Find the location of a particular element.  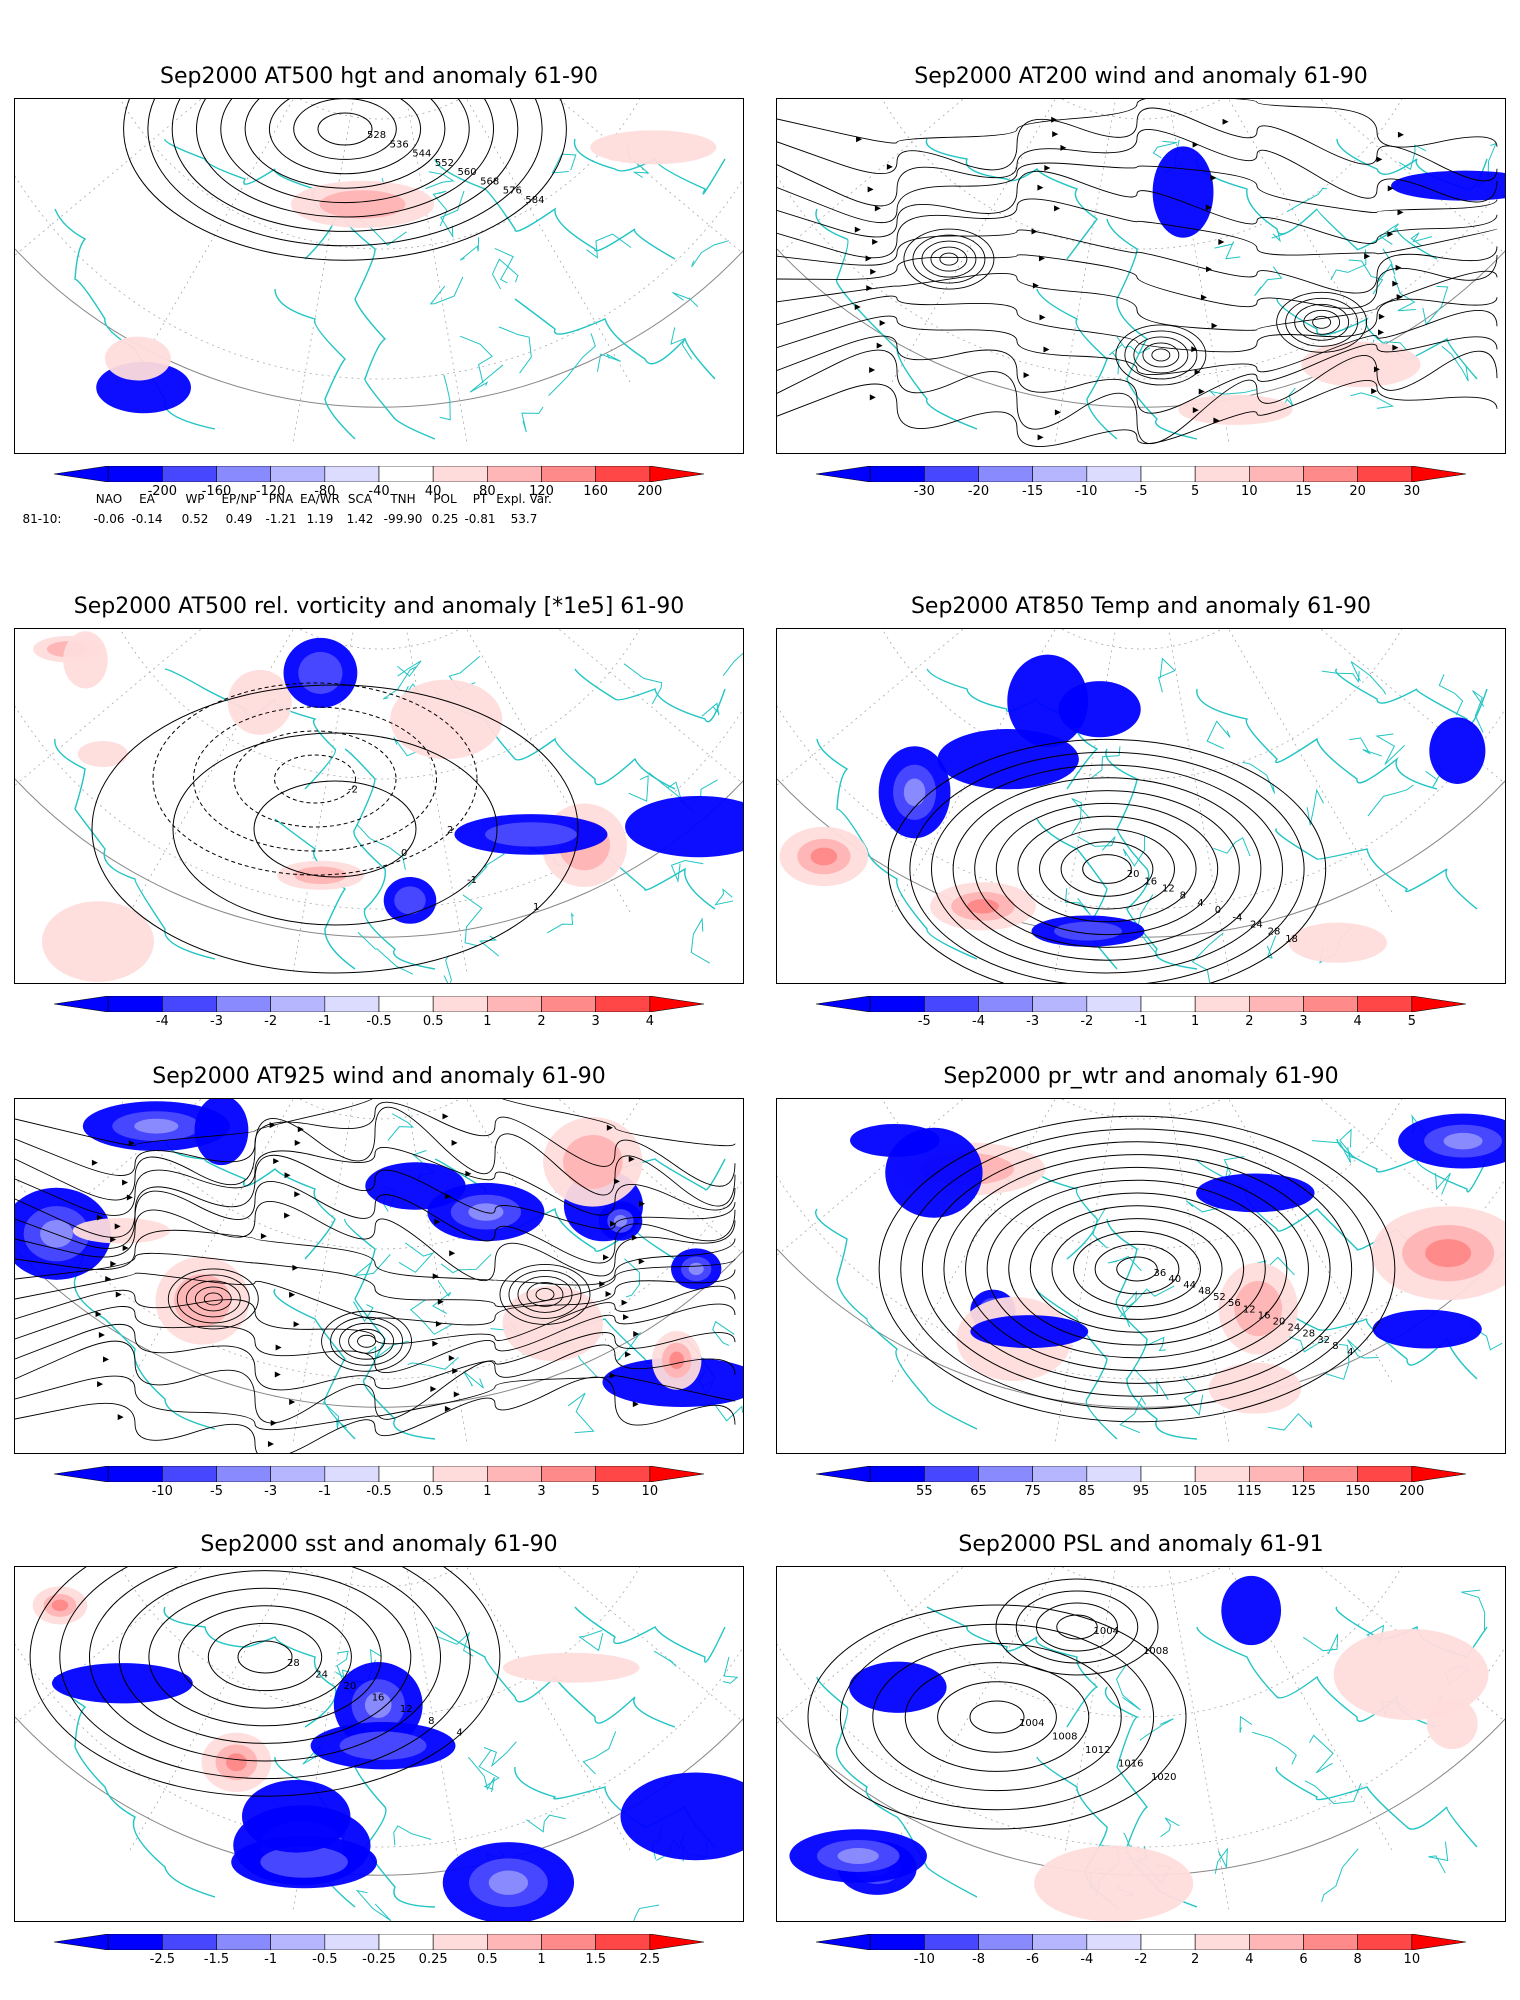

colorbar is located at coordinates (1141, 1474).